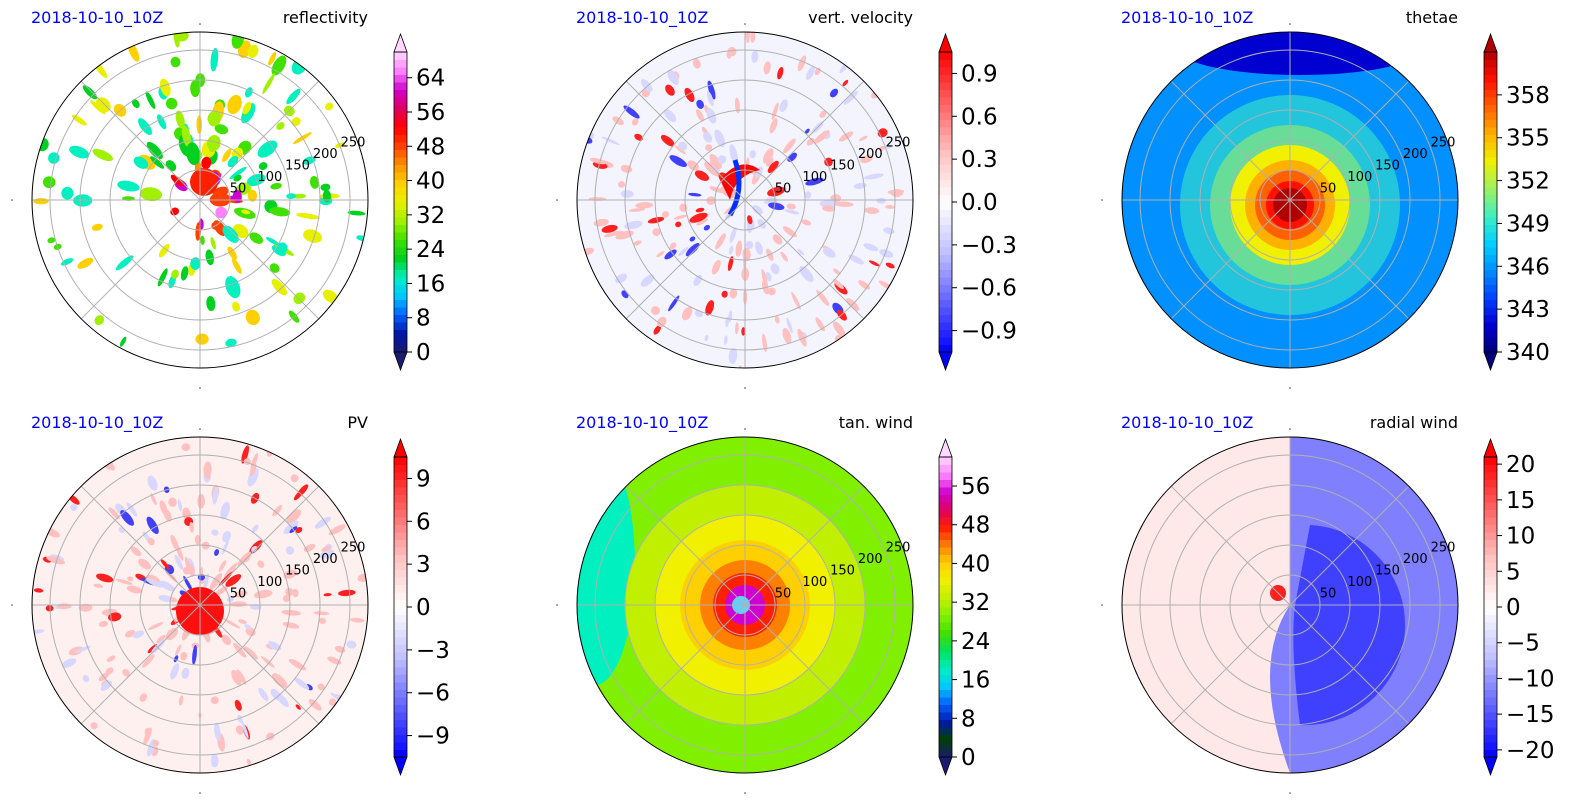  I want to click on colorbar-tick-label: 0, so click(1513, 608).